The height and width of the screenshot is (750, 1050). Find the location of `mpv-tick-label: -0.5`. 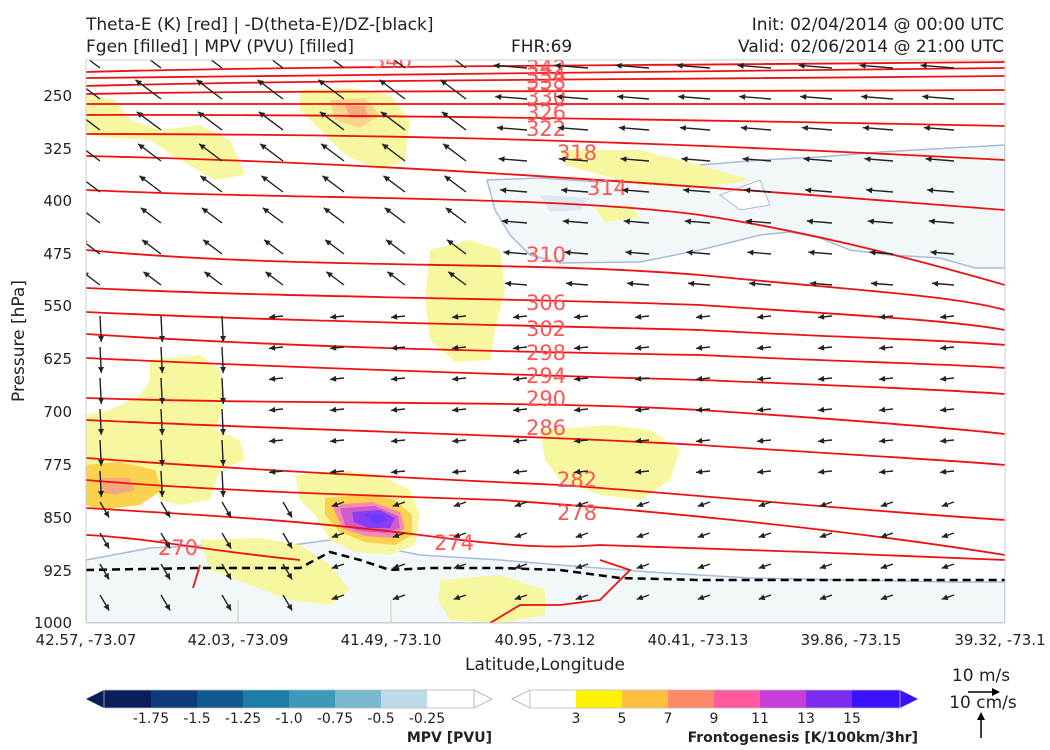

mpv-tick-label: -0.5 is located at coordinates (380, 719).